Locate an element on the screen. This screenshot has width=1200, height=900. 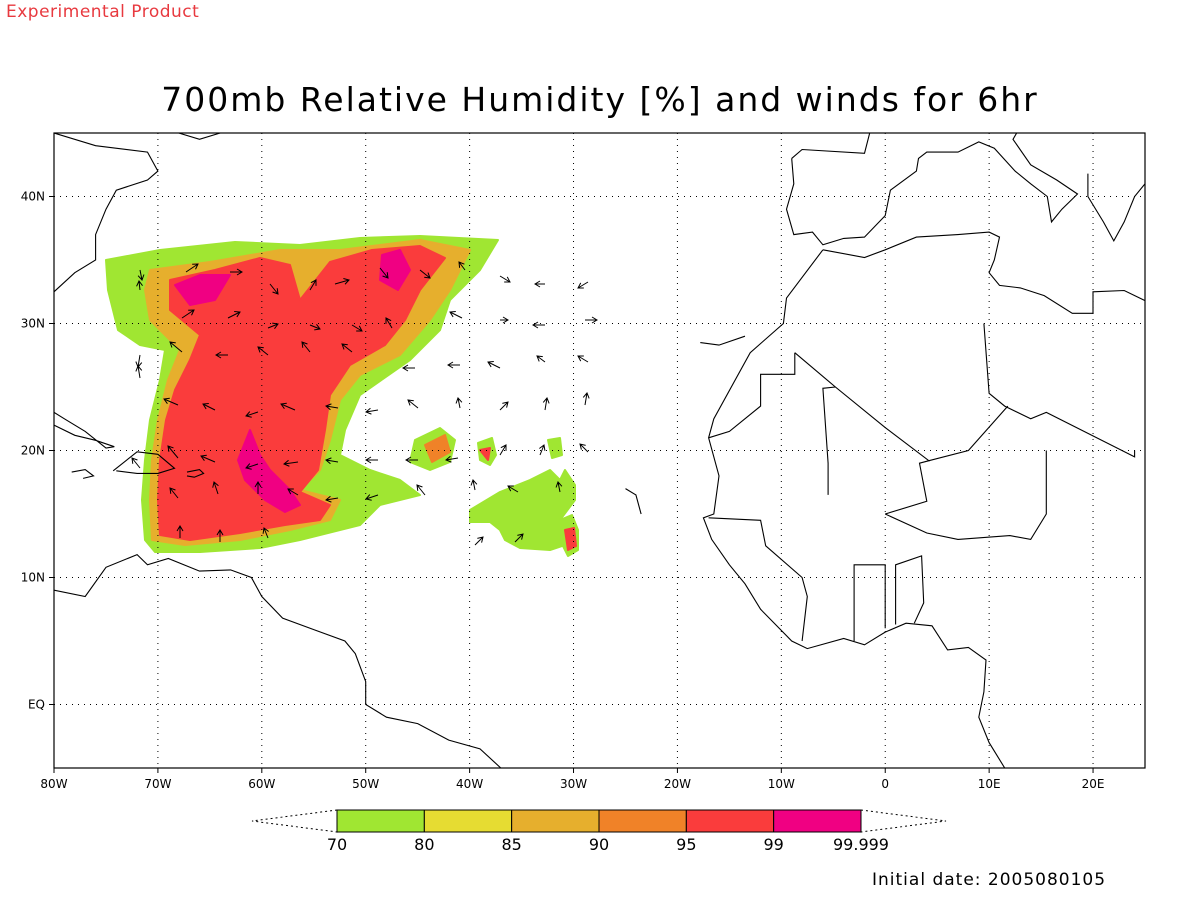
colorbar-label: 80 is located at coordinates (424, 844).